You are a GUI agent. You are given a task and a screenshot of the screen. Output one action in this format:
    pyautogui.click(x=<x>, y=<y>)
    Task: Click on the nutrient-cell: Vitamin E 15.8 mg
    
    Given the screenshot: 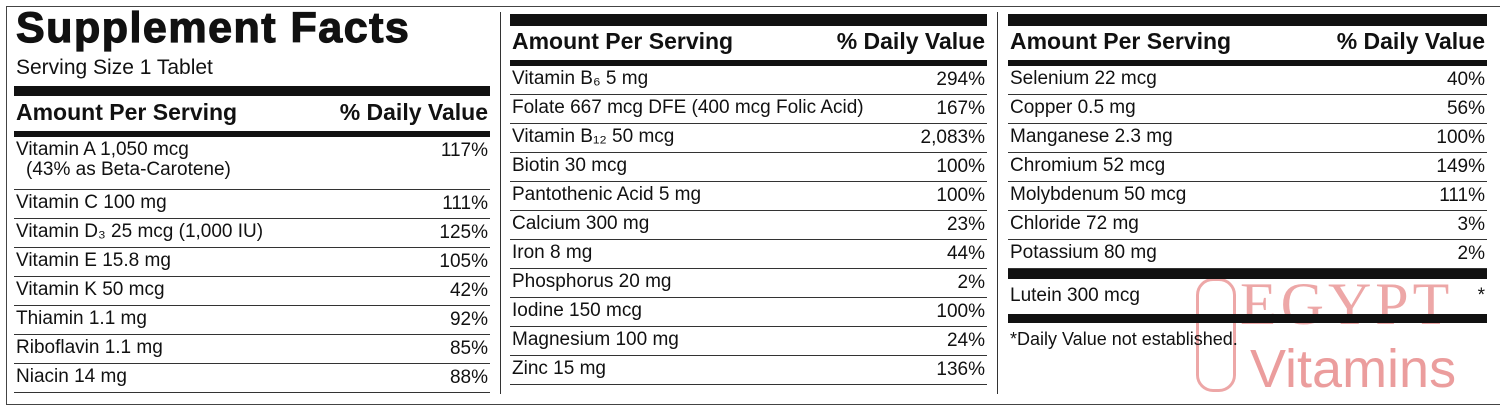 What is the action you would take?
    pyautogui.click(x=93, y=263)
    